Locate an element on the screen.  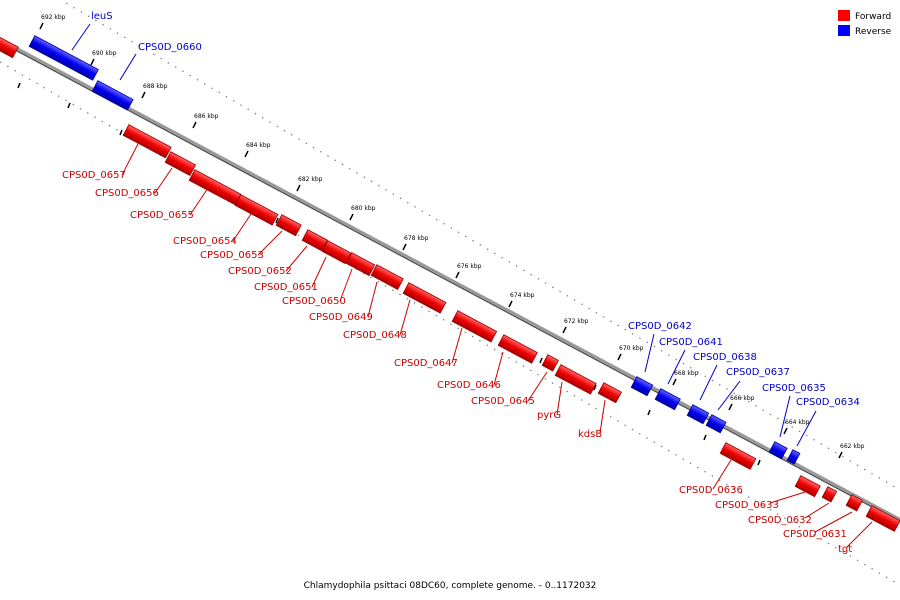
gene-cps0d_0657: CPS0D_0657 is located at coordinates (117, 152).